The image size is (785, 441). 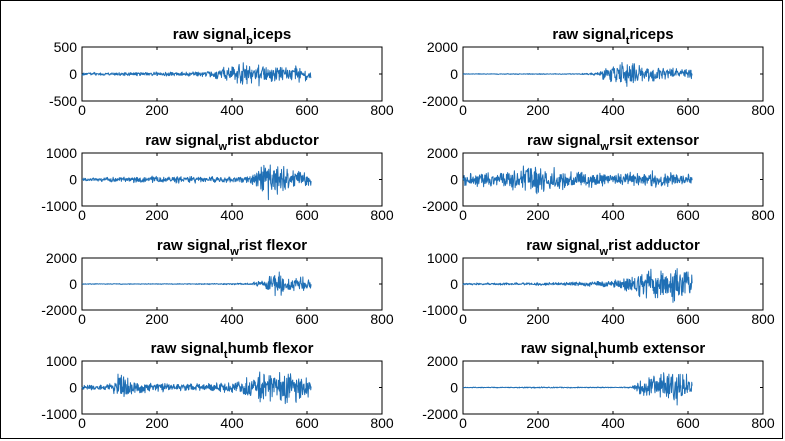 What do you see at coordinates (271, 348) in the screenshot?
I see `subplot-title-rest: humb flexor` at bounding box center [271, 348].